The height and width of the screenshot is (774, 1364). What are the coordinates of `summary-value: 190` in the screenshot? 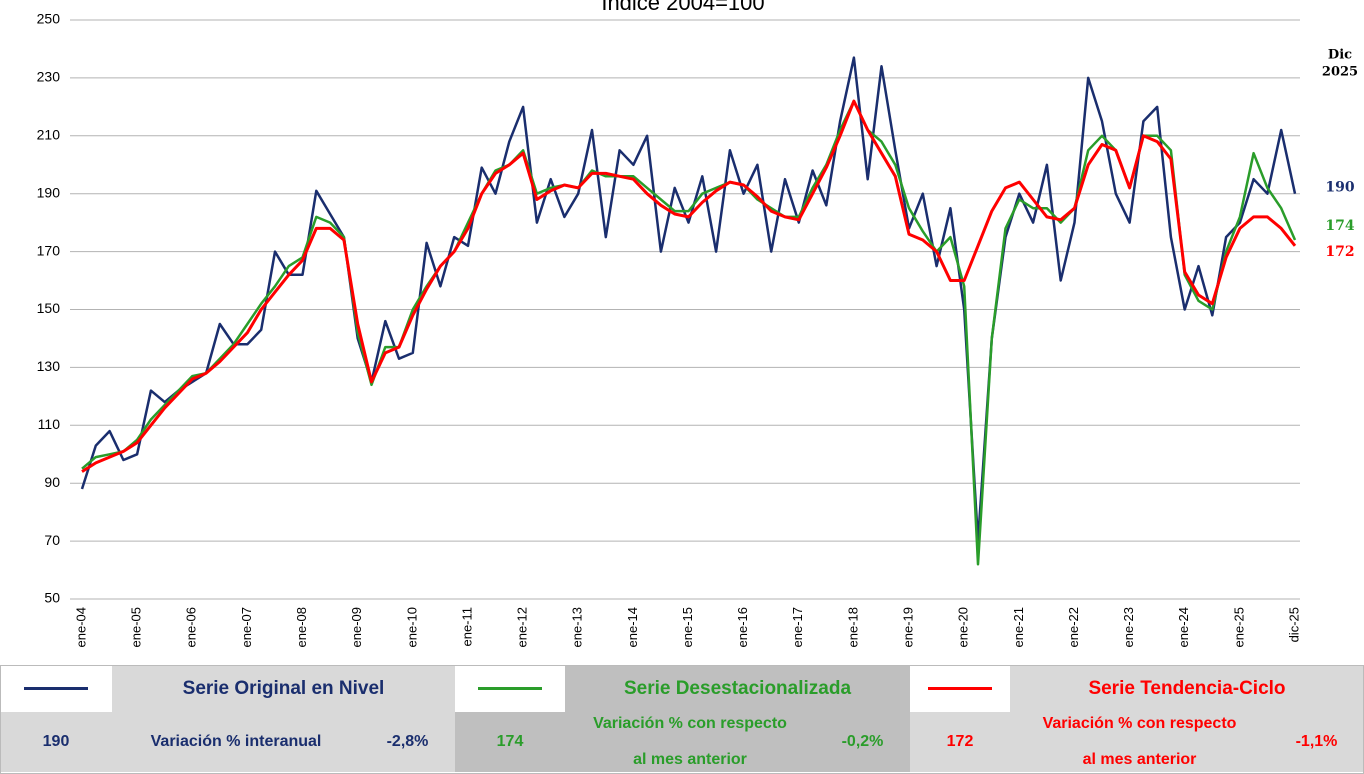 It's located at (56, 742).